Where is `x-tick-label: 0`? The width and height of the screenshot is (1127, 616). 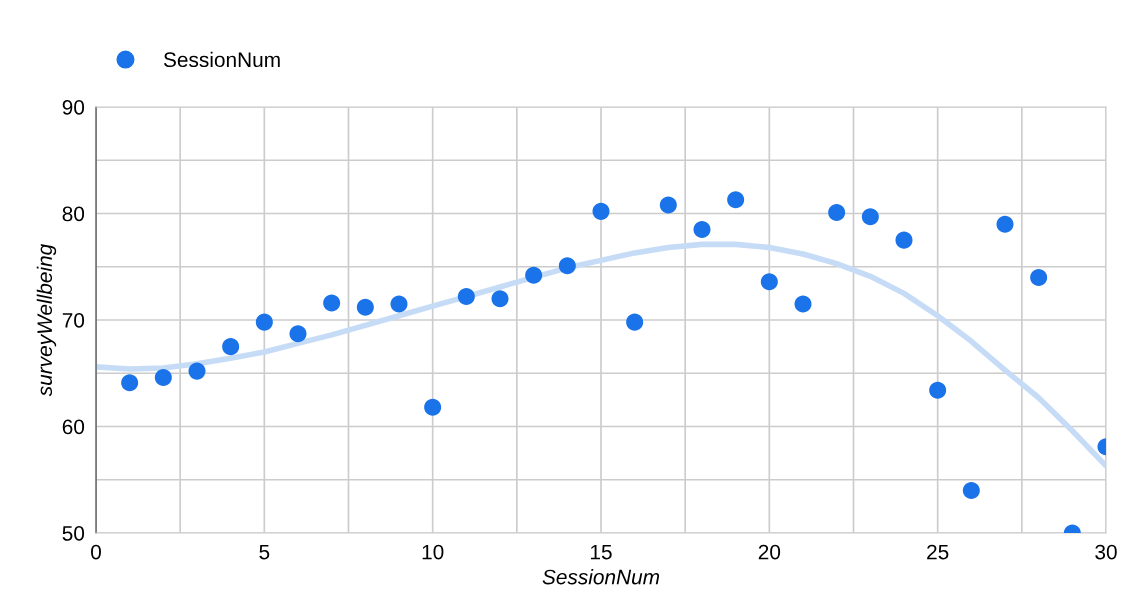
x-tick-label: 0 is located at coordinates (96, 552).